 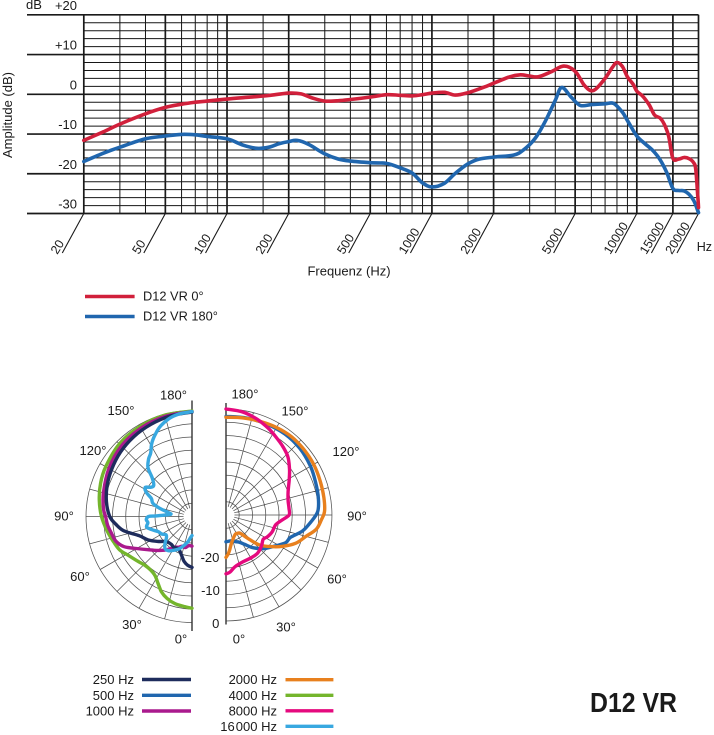 I want to click on svg-text: 8000 Hz, so click(x=253, y=710).